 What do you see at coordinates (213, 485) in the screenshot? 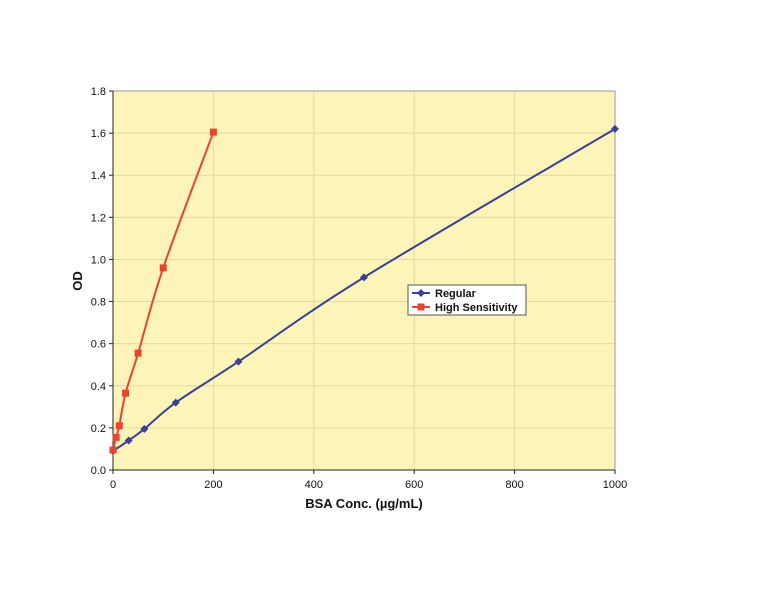
I see `x-tick-label: 200` at bounding box center [213, 485].